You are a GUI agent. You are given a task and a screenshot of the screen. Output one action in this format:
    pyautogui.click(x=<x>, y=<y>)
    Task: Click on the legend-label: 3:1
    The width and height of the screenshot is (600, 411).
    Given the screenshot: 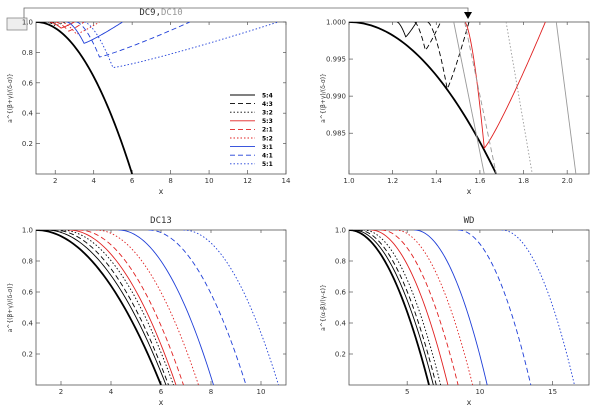 What is the action you would take?
    pyautogui.click(x=267, y=147)
    